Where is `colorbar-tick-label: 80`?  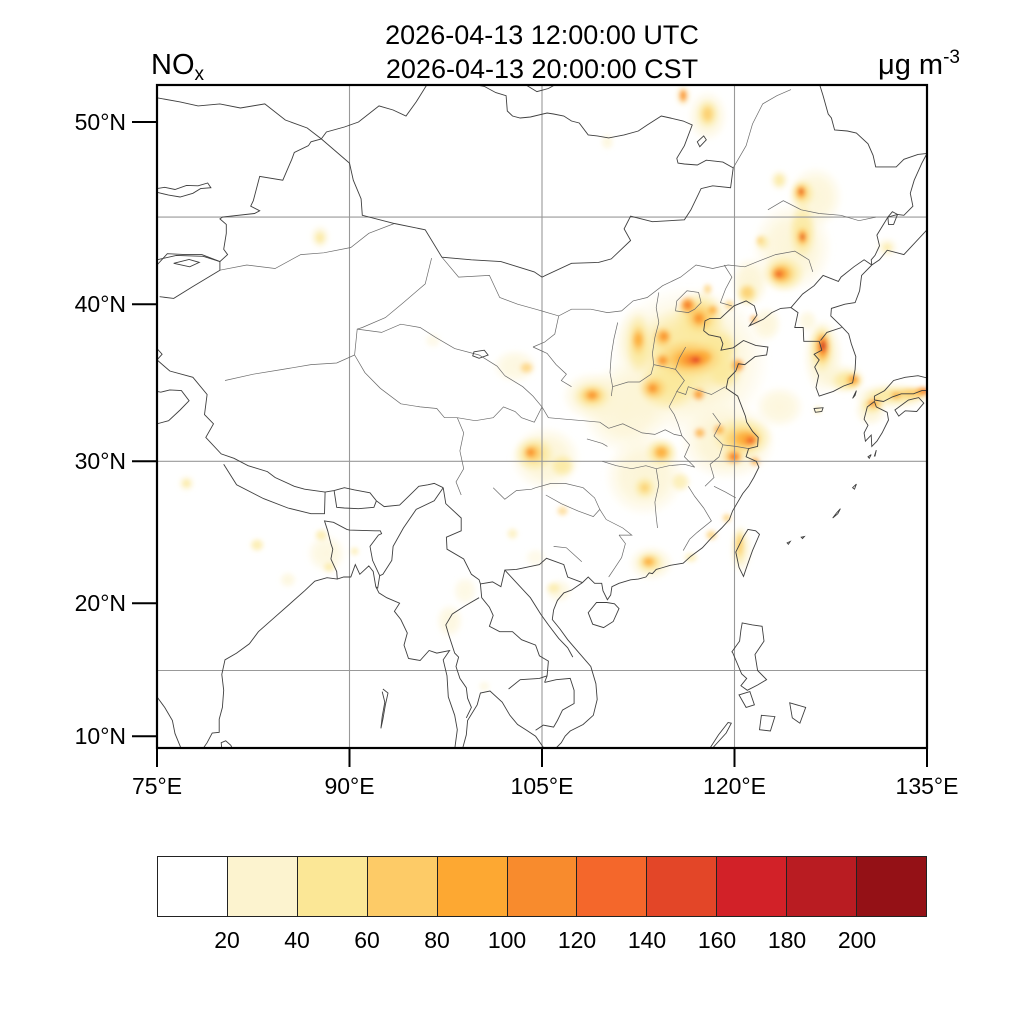
colorbar-tick-label: 80 is located at coordinates (437, 940).